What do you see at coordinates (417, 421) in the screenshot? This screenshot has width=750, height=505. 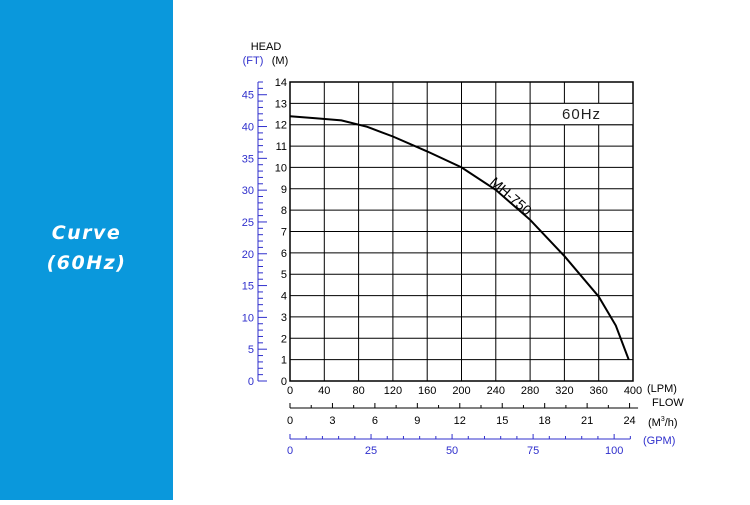 I see `x-m3h-tick-label: 9` at bounding box center [417, 421].